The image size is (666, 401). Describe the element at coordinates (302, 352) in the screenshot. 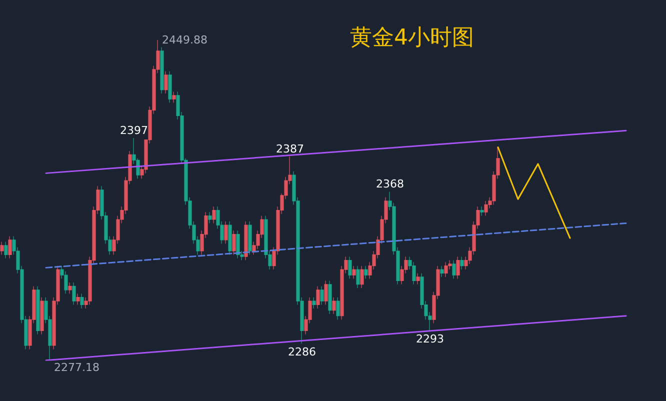

I see `annotation: 2286` at that location.